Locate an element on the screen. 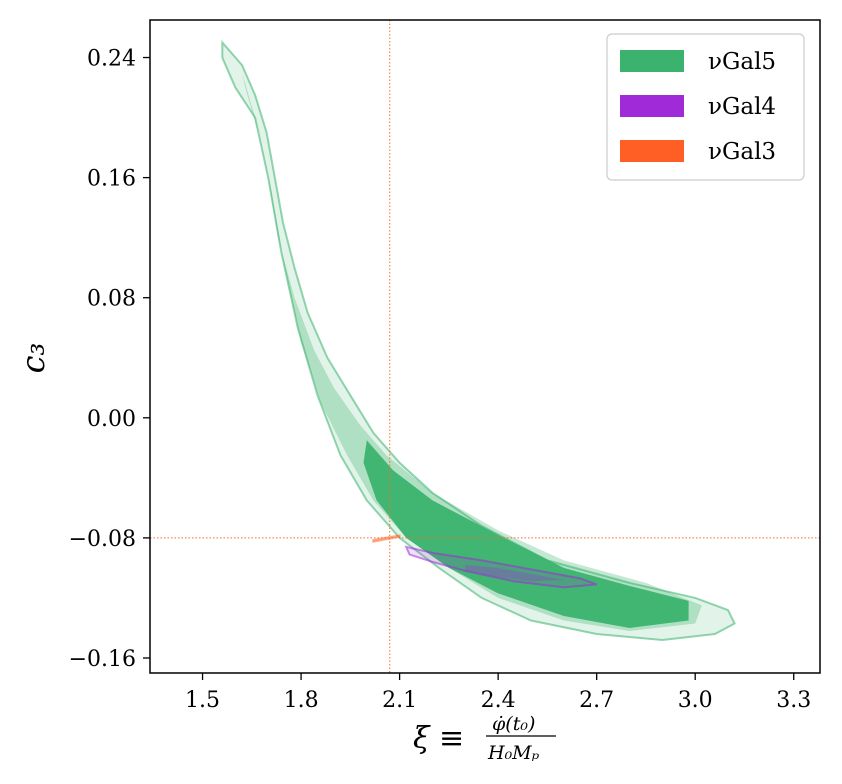  y-tick-label: 0.08 is located at coordinates (111, 299).